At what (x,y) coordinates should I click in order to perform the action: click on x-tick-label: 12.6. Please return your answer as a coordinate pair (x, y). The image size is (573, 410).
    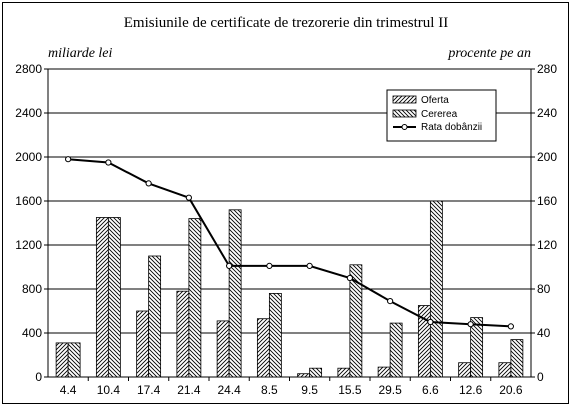
    Looking at the image, I should click on (471, 390).